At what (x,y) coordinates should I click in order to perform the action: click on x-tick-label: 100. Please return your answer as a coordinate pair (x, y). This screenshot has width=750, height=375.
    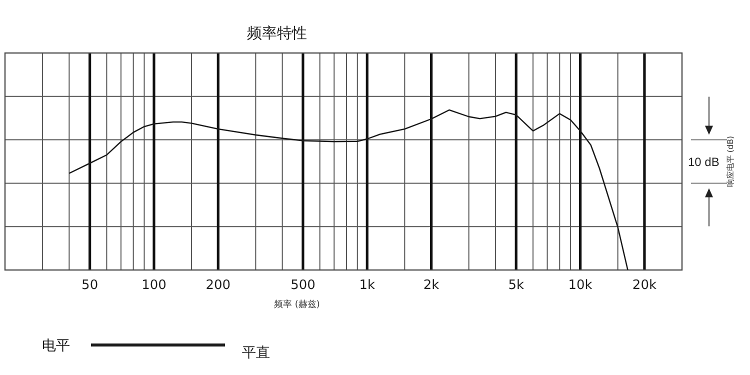
    Looking at the image, I should click on (154, 285).